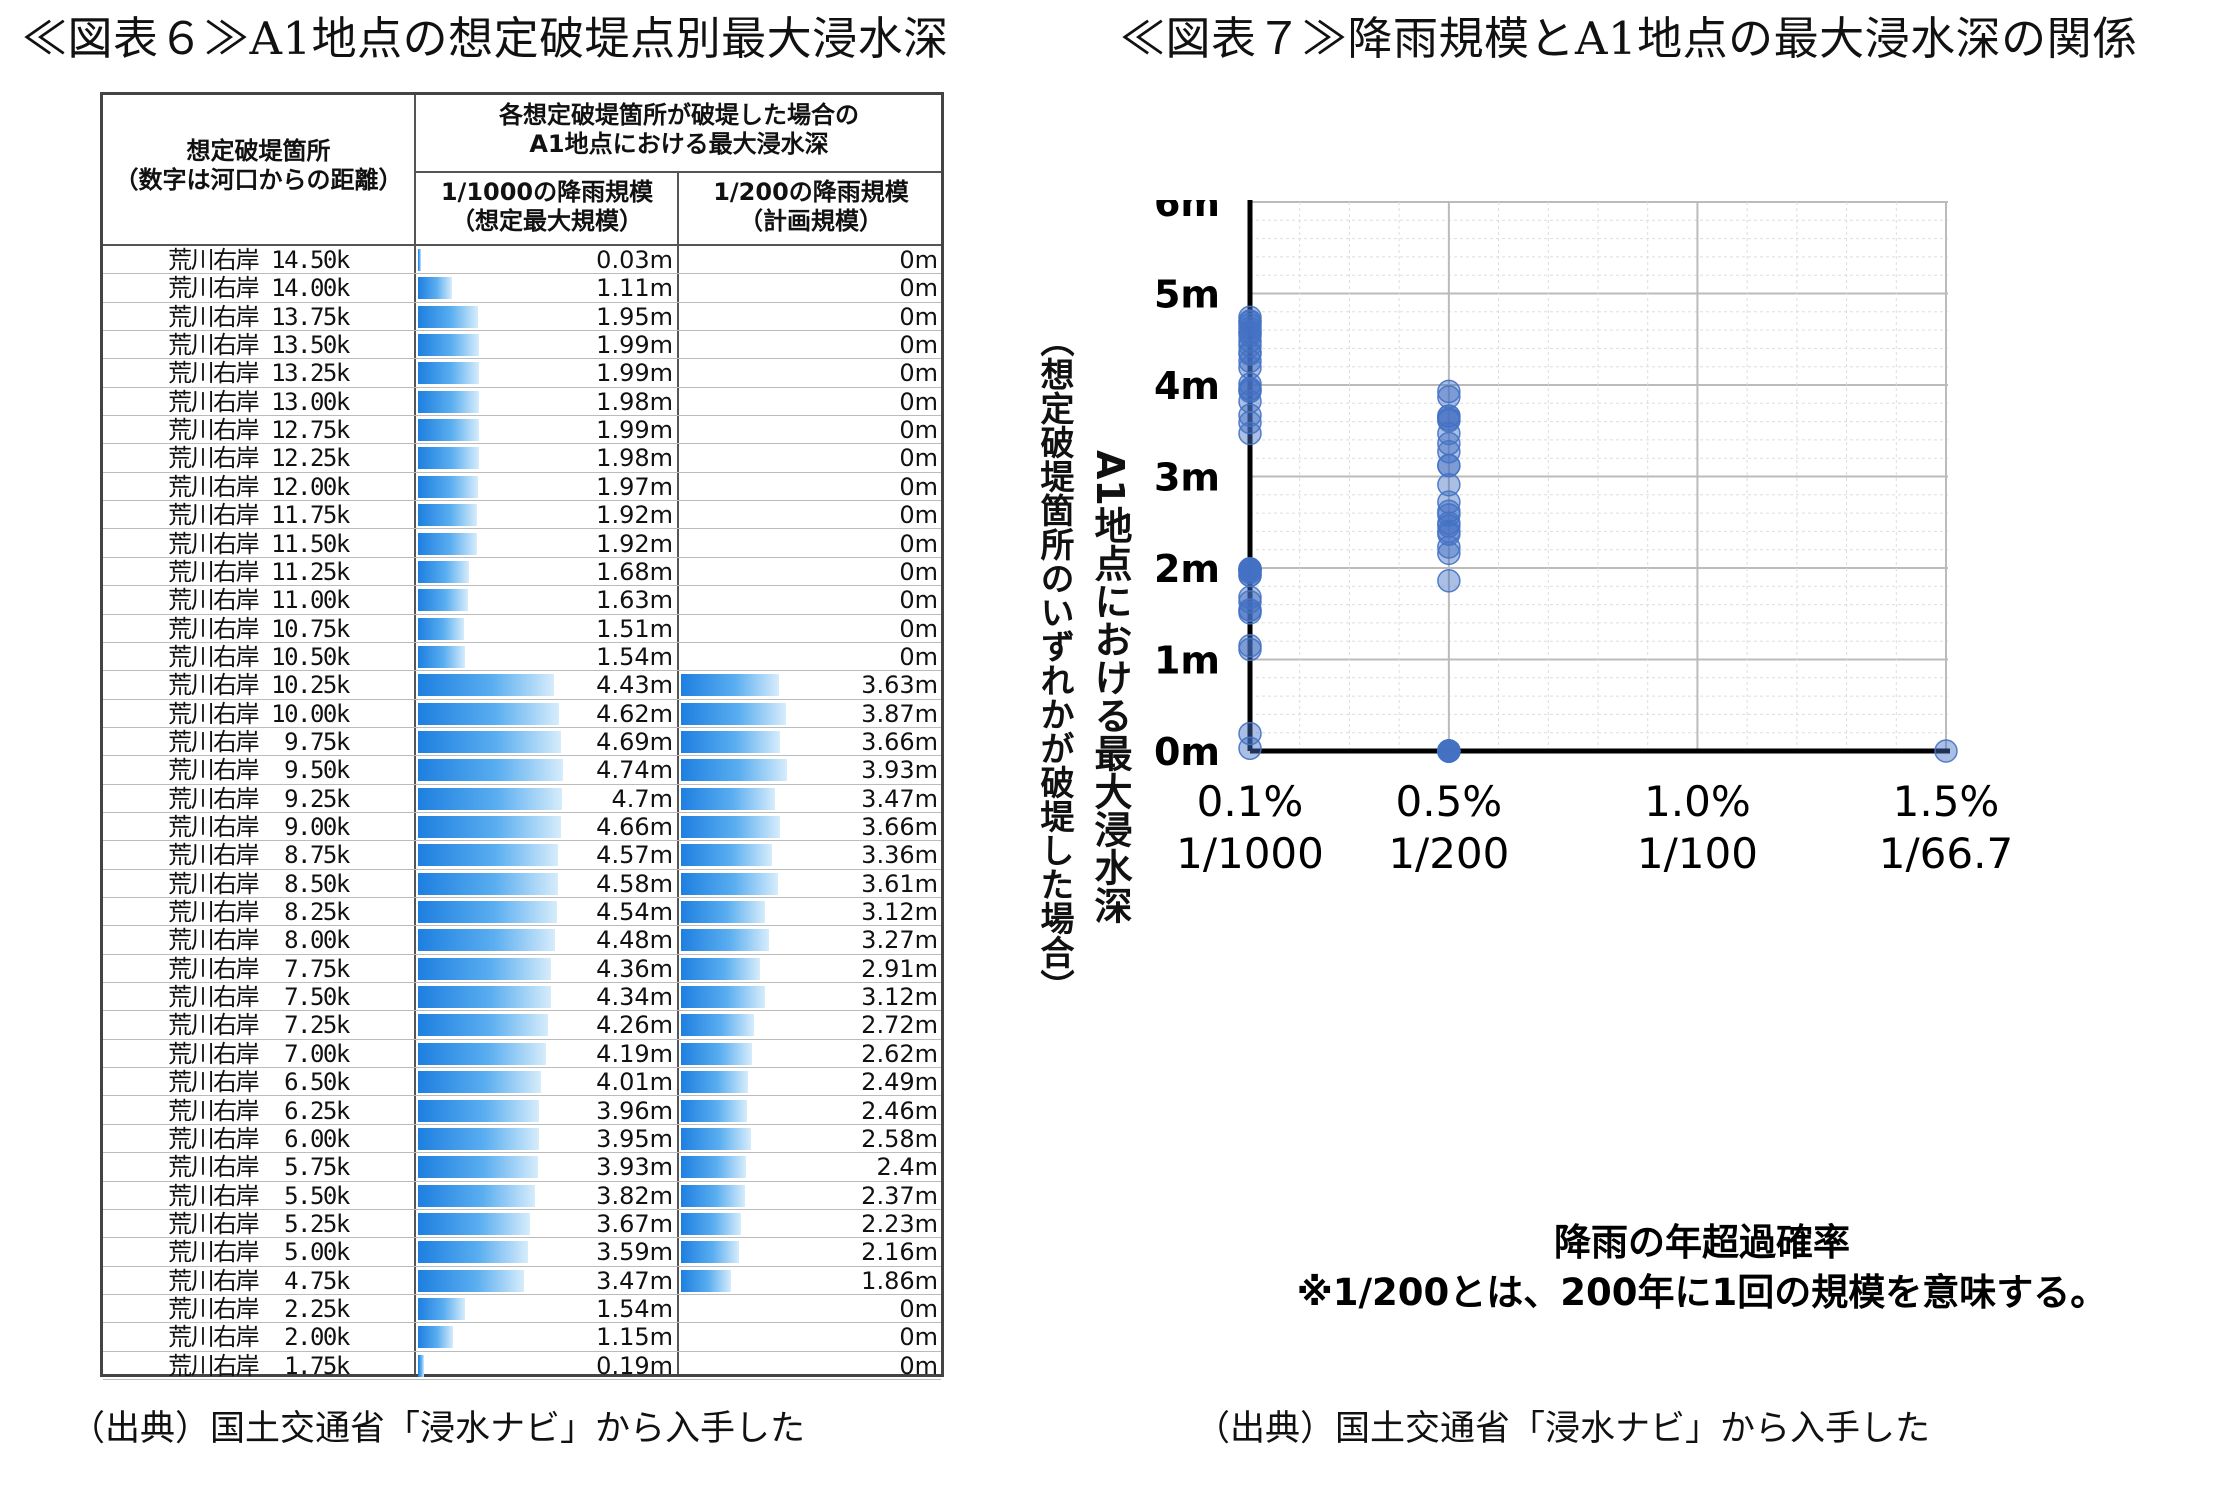 The width and height of the screenshot is (2221, 1503). What do you see at coordinates (899, 912) in the screenshot?
I see `depth-200-value: 3.12m` at bounding box center [899, 912].